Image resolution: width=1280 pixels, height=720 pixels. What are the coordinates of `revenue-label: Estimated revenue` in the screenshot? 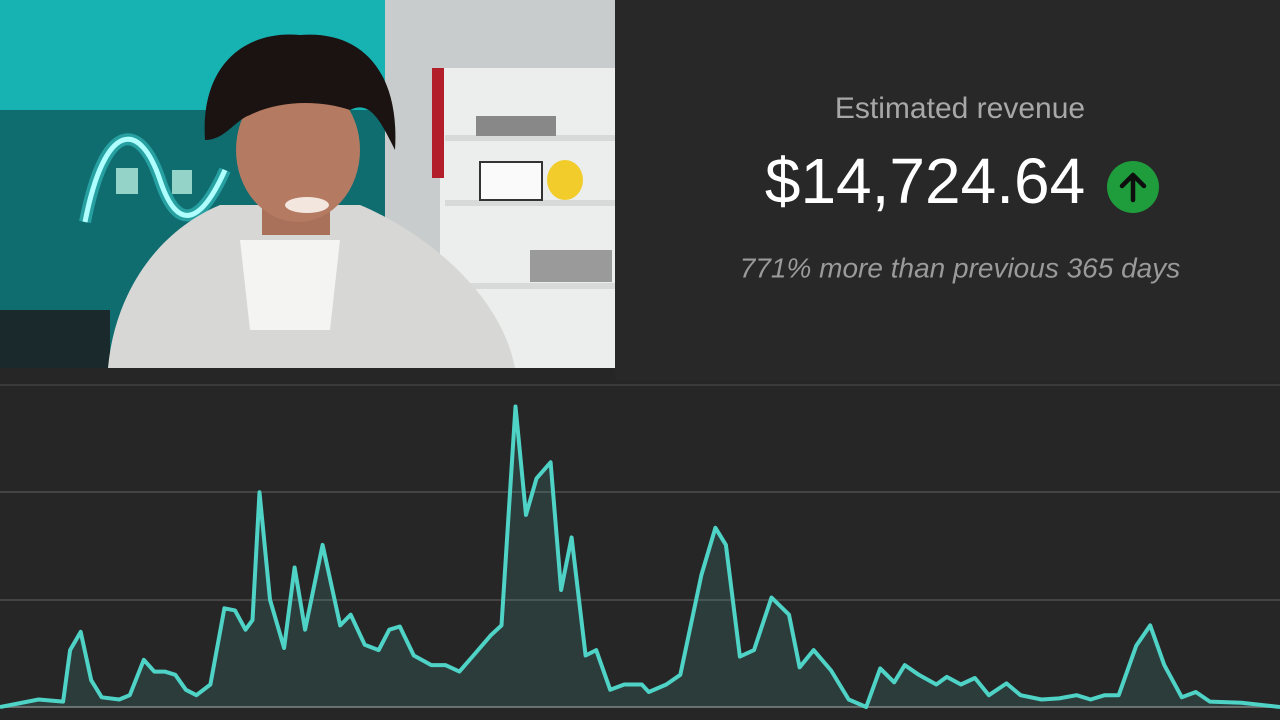 It's located at (960, 108).